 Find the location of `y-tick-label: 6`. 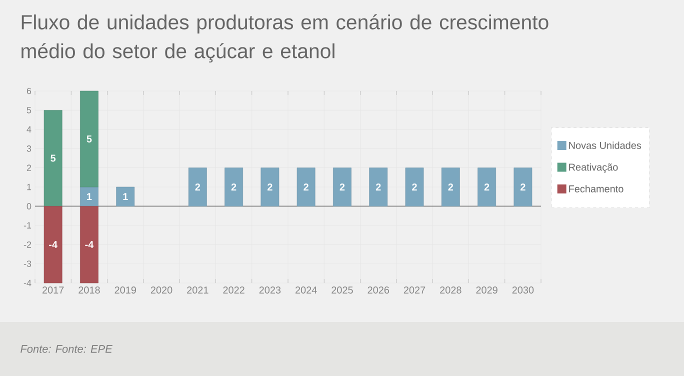

y-tick-label: 6 is located at coordinates (29, 91).